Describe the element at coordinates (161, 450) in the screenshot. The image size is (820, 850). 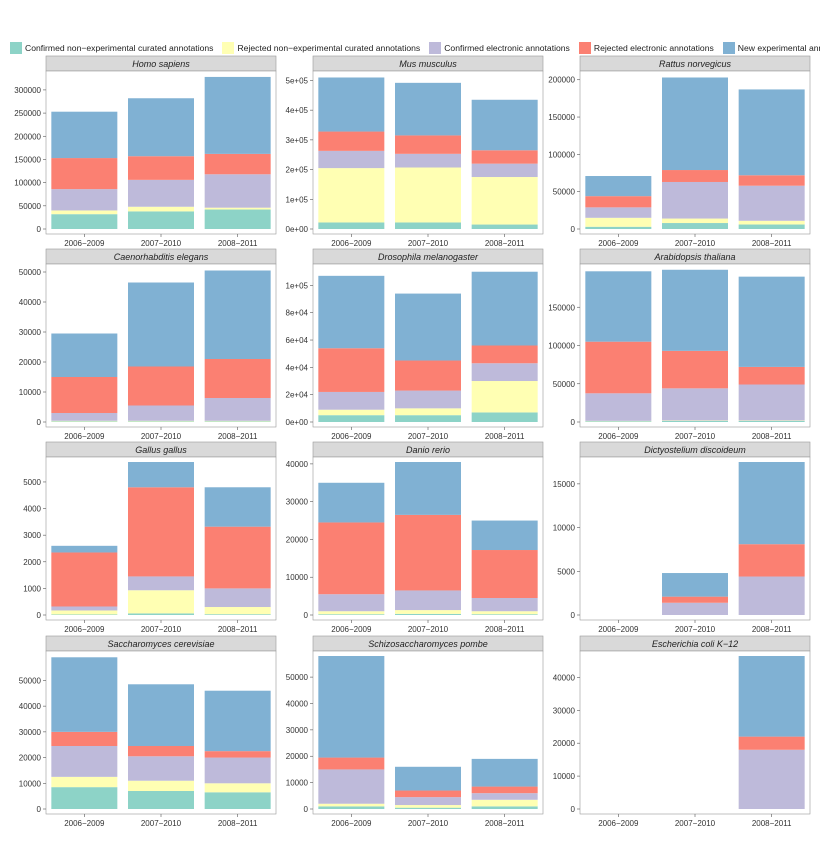
I see `facet-title: Gallus gallus` at that location.